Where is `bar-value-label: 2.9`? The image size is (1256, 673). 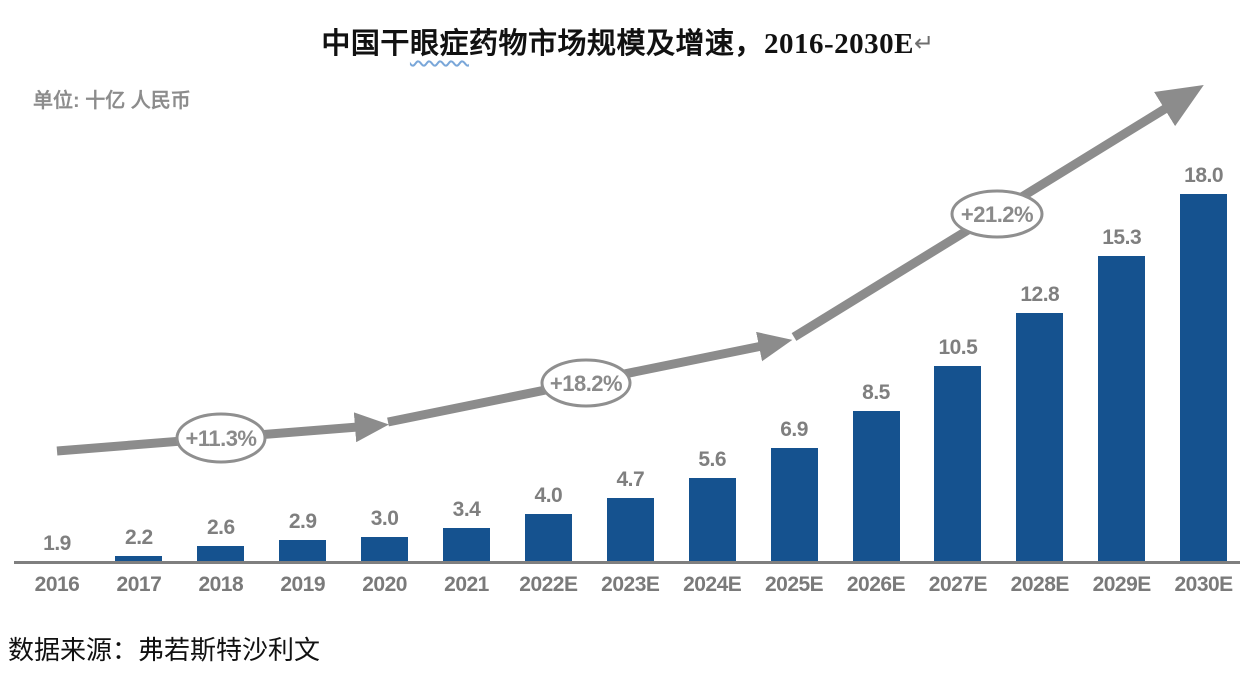
bar-value-label: 2.9 is located at coordinates (302, 521).